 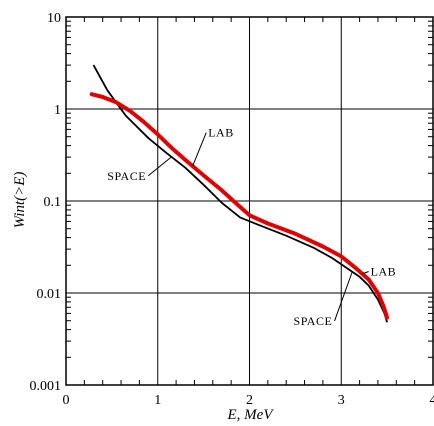 I want to click on x-tick-labels: 0 1 2 3 4, so click(x=248, y=400).